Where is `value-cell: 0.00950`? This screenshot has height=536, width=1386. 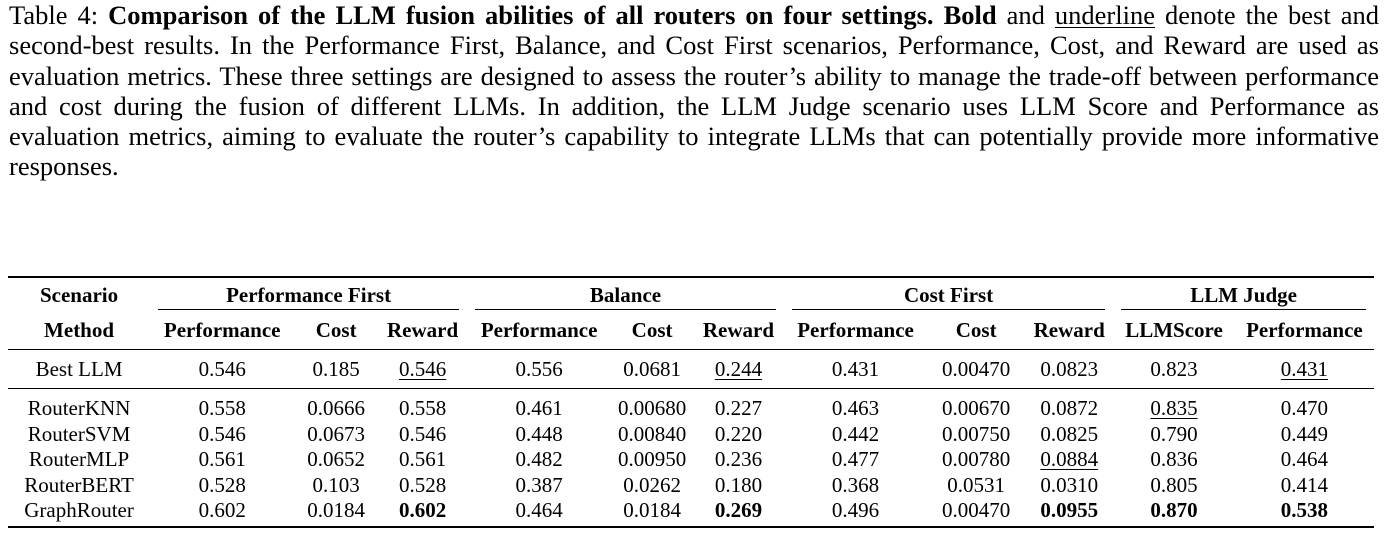 value-cell: 0.00950 is located at coordinates (652, 459).